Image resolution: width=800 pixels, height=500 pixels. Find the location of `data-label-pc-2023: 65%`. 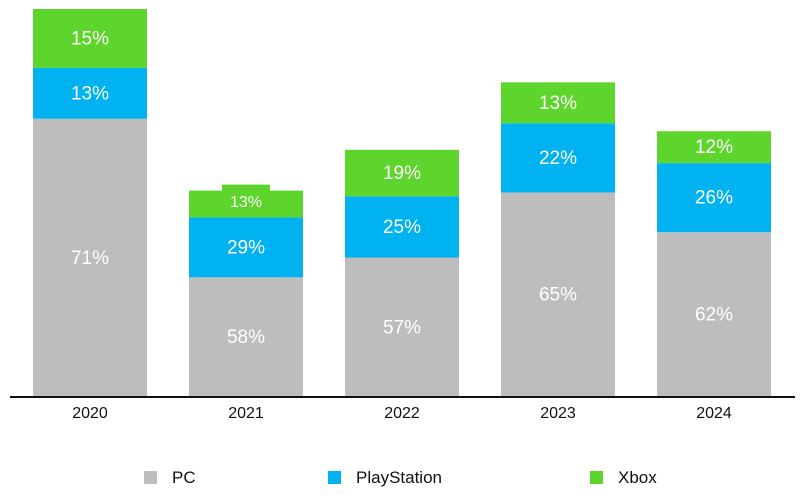

data-label-pc-2023: 65% is located at coordinates (558, 295).